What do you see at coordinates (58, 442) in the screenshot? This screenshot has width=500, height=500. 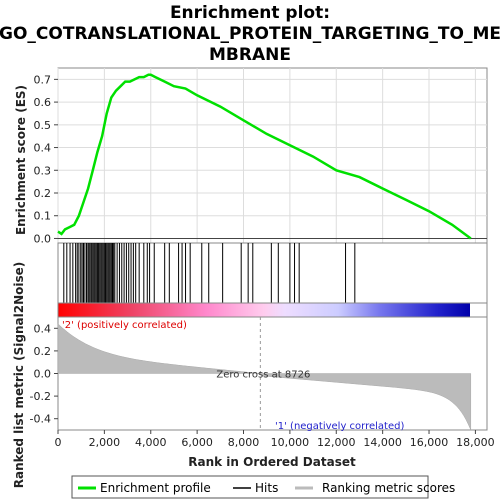 I see `x-tick-label: 0` at bounding box center [58, 442].